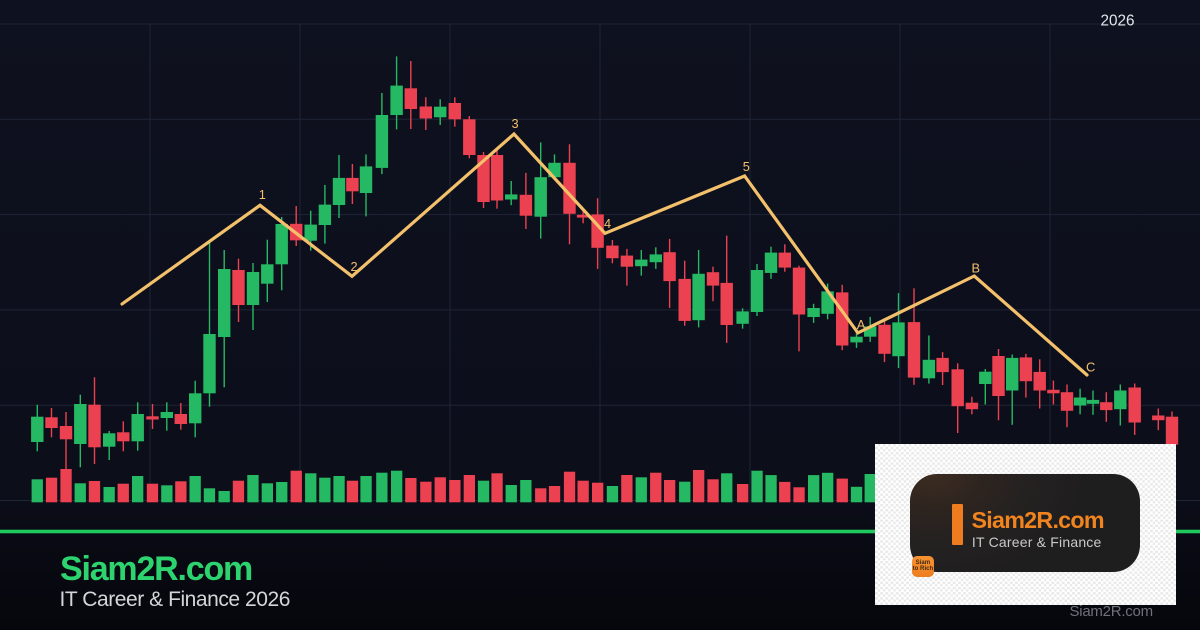 The width and height of the screenshot is (1200, 630). What do you see at coordinates (861, 324) in the screenshot?
I see `svg-text: A` at bounding box center [861, 324].